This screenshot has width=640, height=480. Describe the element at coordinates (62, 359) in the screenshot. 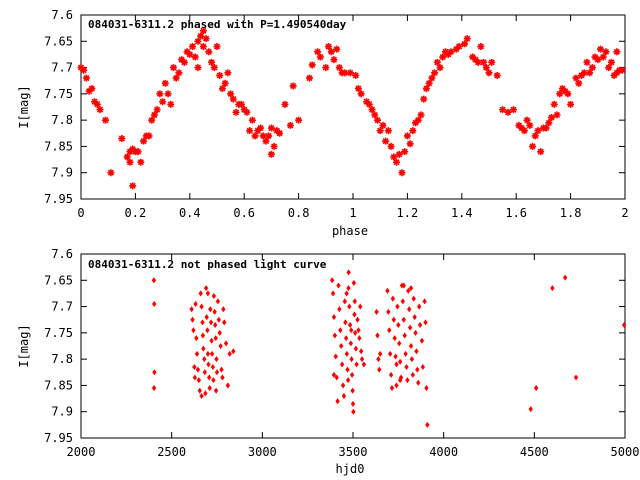

I see `y-tick-label: 7.8` at that location.